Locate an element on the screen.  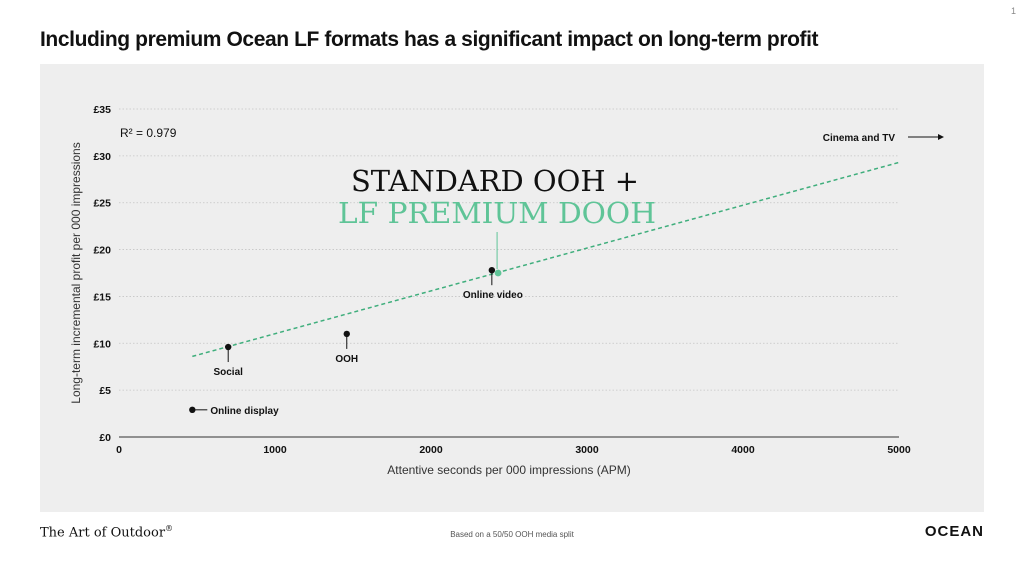
y-tick-label: £0 is located at coordinates (105, 438).